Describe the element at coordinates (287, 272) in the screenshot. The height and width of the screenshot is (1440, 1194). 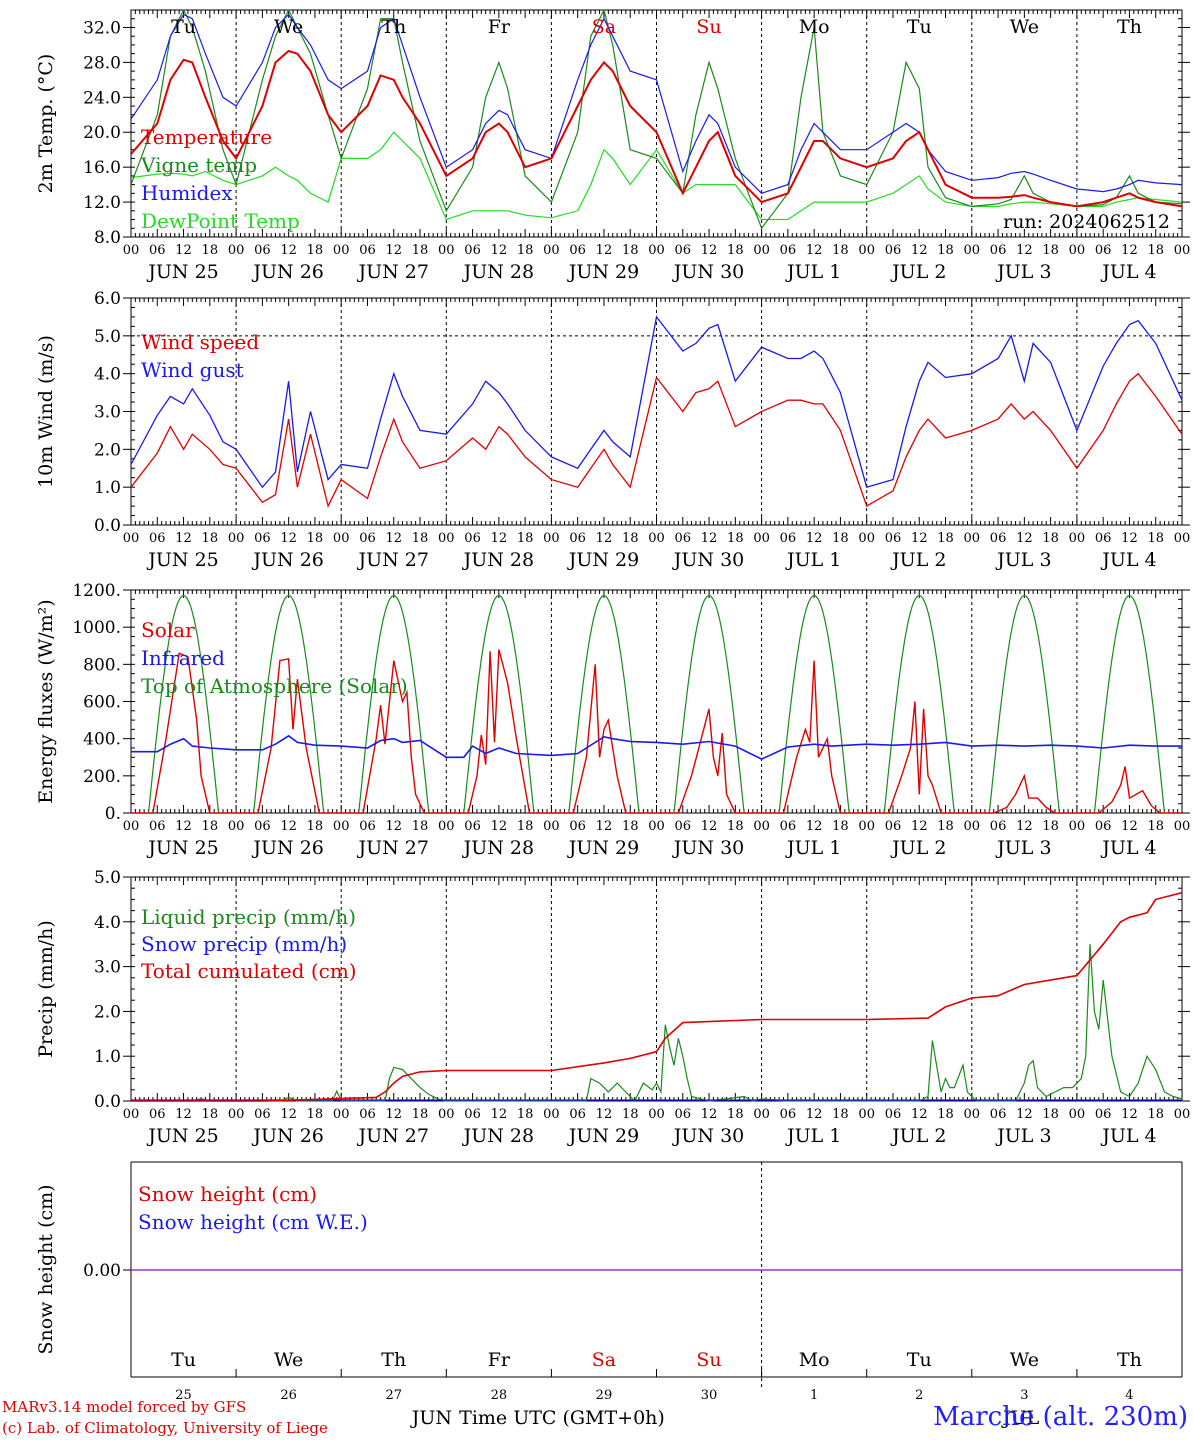
I see `date-label: JUN 26` at that location.